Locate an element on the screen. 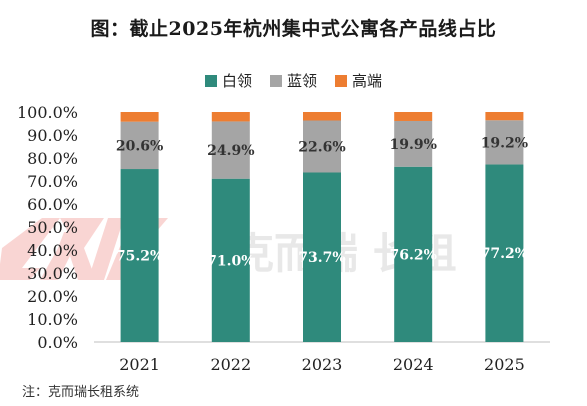 The width and height of the screenshot is (587, 406). x-tick-label: 2023 is located at coordinates (322, 364).